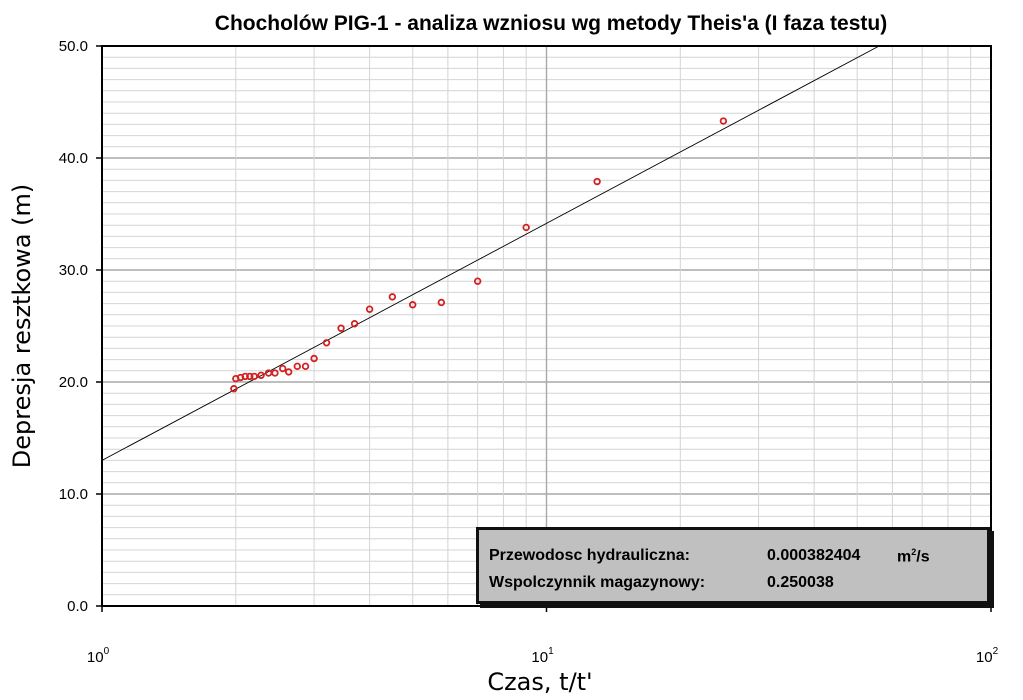 This screenshot has height=700, width=1023. What do you see at coordinates (542, 656) in the screenshot?
I see `x-tick-label: 10¹` at bounding box center [542, 656].